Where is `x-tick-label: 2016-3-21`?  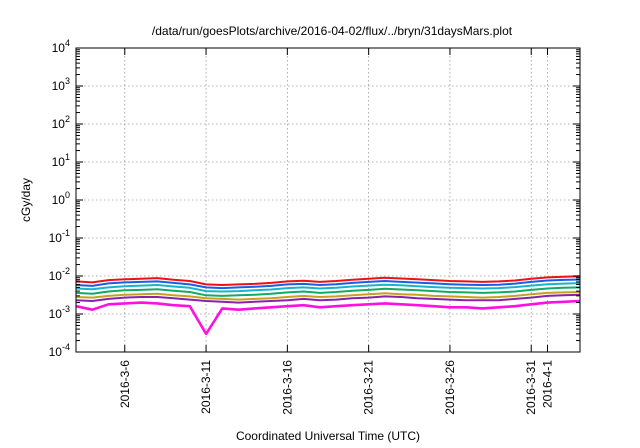
x-tick-label: 2016-3-21 is located at coordinates (369, 387).